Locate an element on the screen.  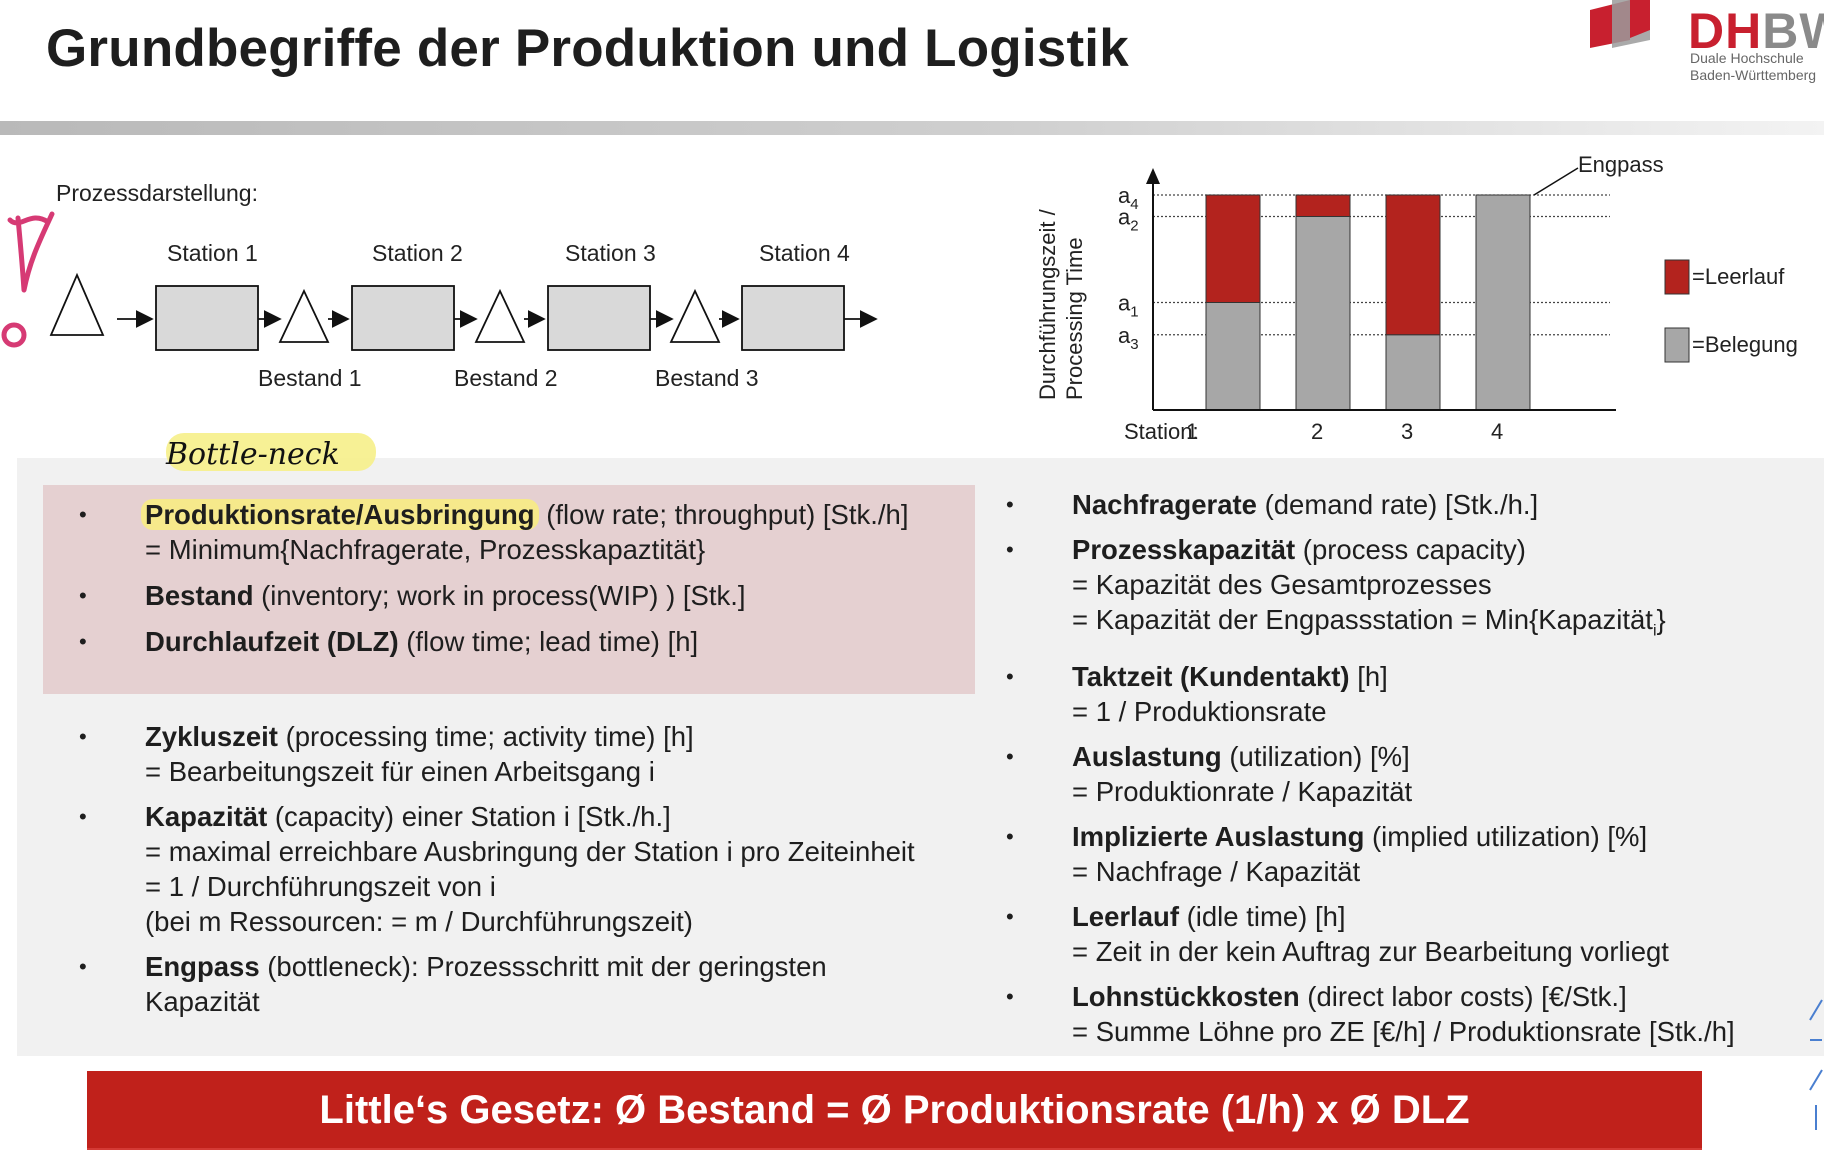
logo-wordmark: DHBW is located at coordinates (1756, 31).